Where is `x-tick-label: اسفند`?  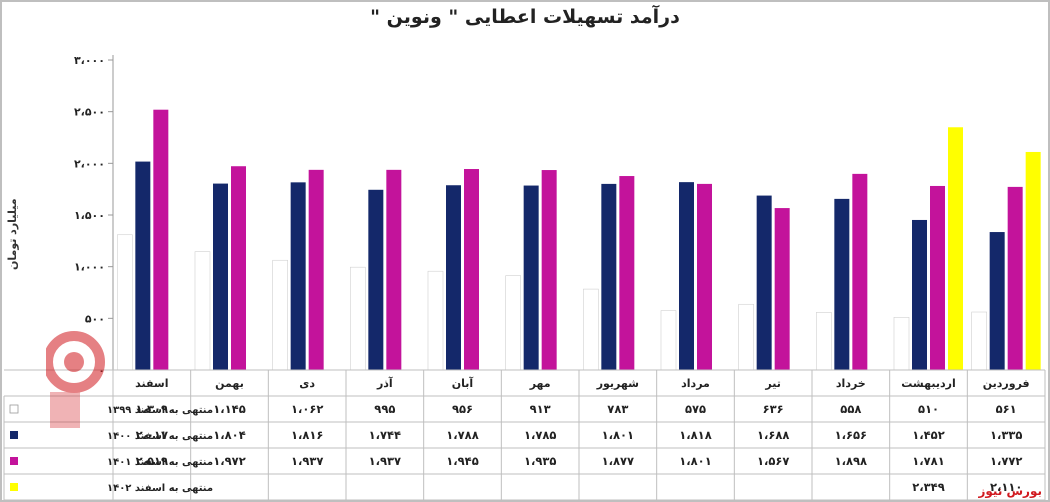
x-tick-label: اسفند is located at coordinates (151, 383).